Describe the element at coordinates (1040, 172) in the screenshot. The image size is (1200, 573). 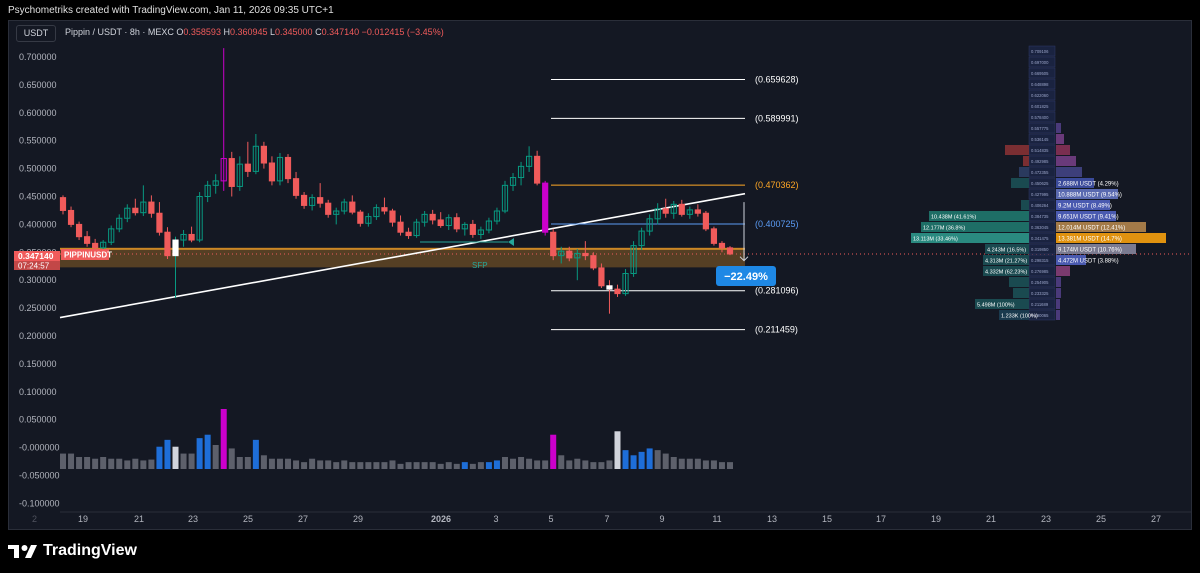
I see `vp-price-text: 0.472355` at that location.